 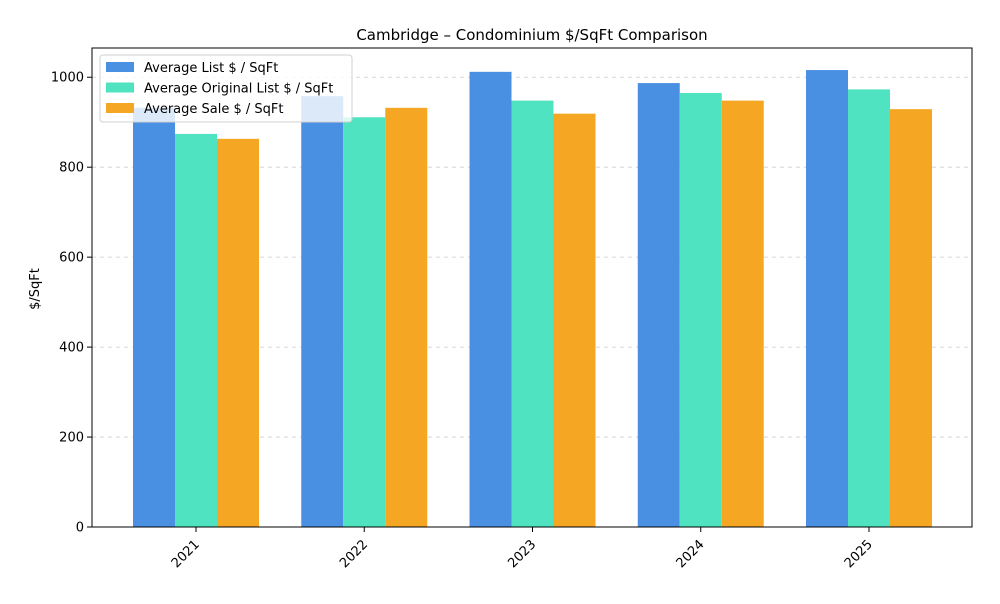 What do you see at coordinates (67, 78) in the screenshot?
I see `y-tick-label: 1000` at bounding box center [67, 78].